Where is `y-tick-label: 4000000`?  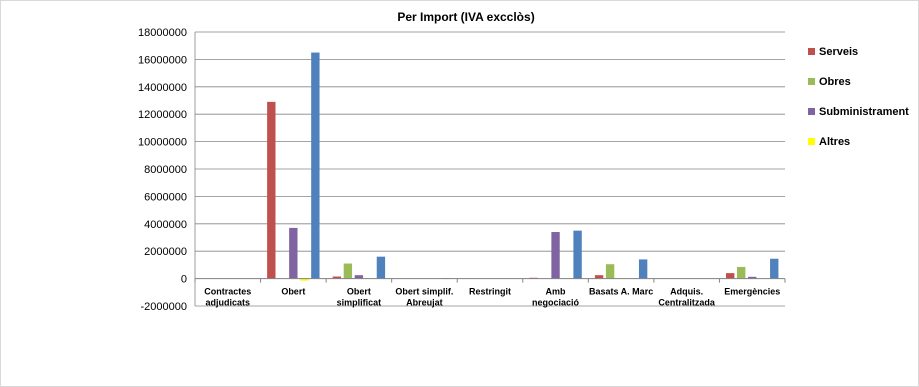 y-tick-label: 4000000 is located at coordinates (165, 225).